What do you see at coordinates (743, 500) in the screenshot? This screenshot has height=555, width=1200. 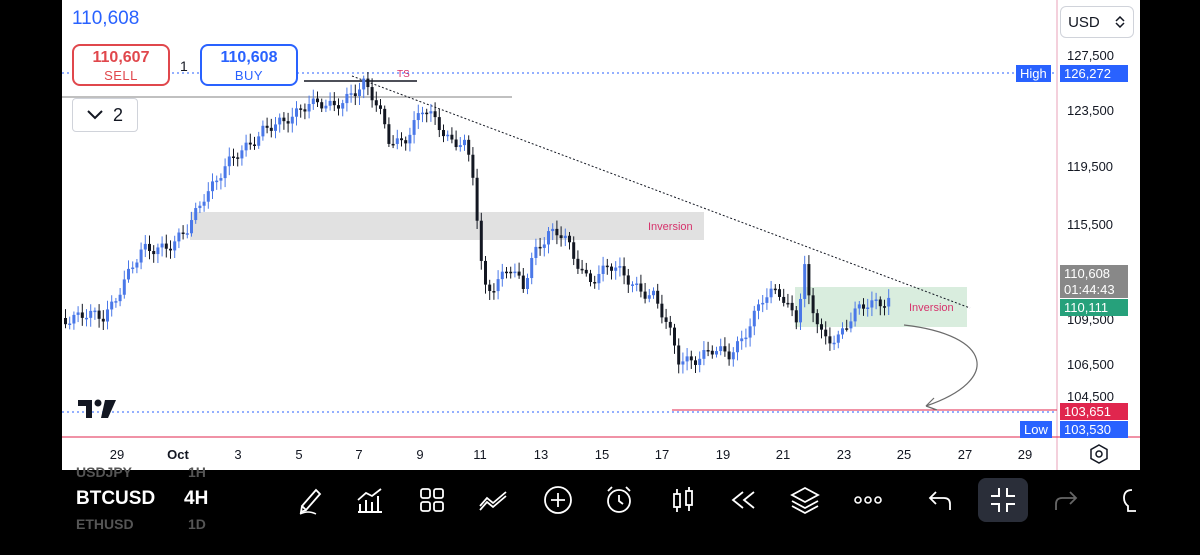 I see `replay-icon` at bounding box center [743, 500].